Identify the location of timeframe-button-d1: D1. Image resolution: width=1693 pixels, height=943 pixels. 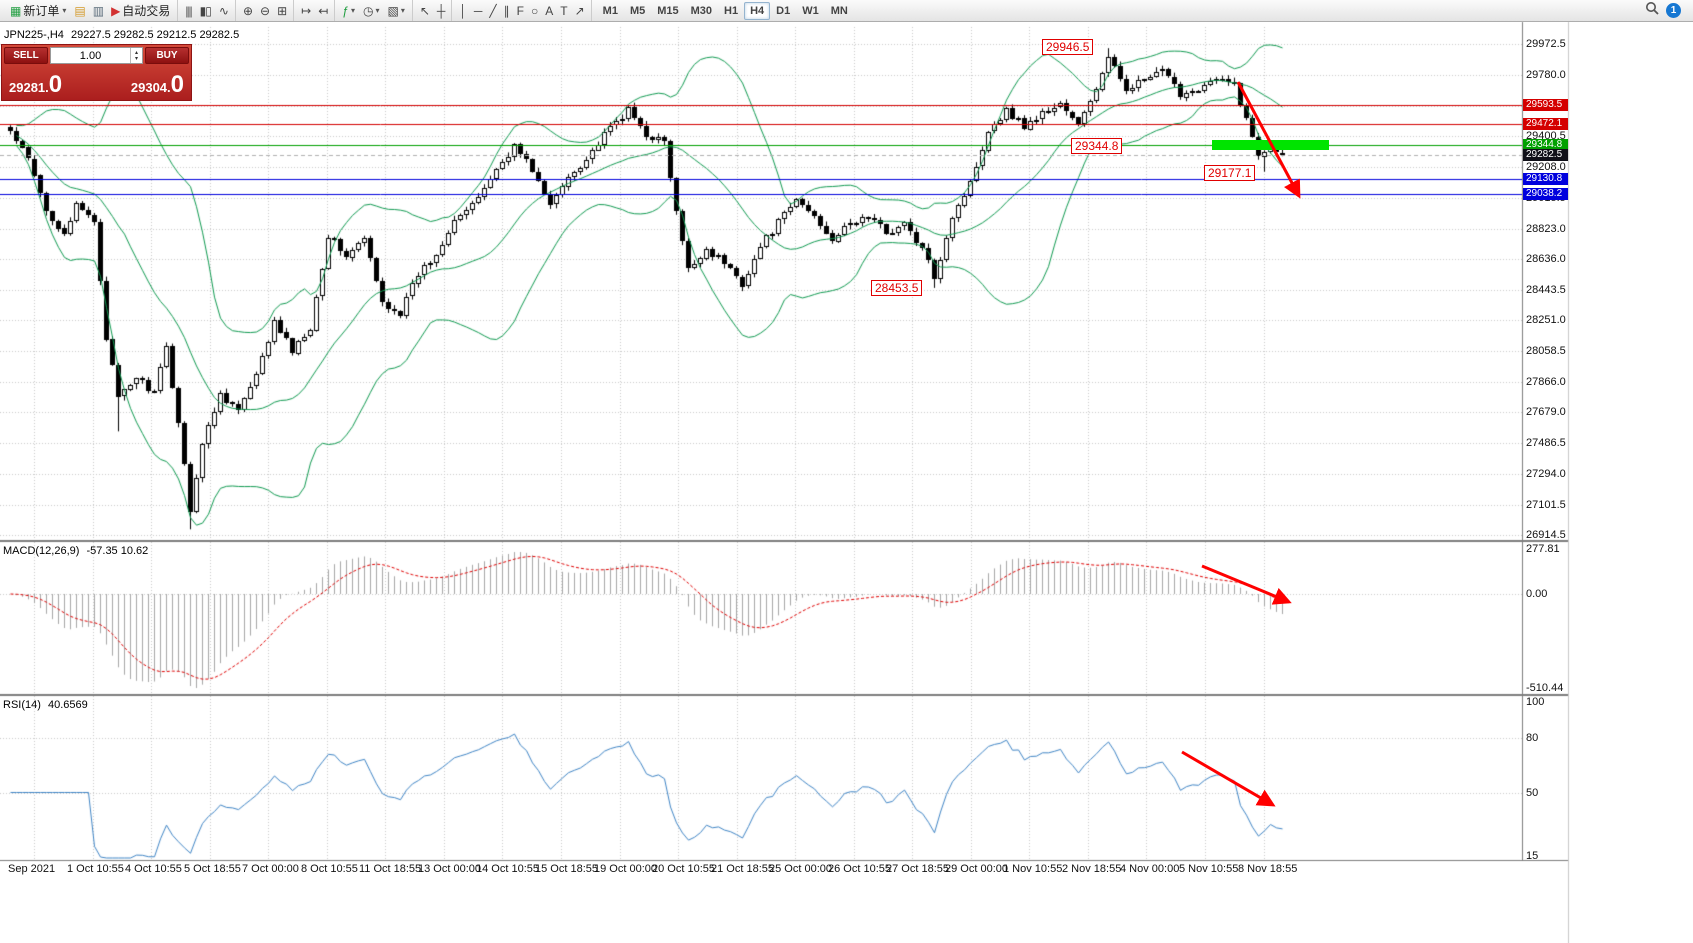
(783, 10).